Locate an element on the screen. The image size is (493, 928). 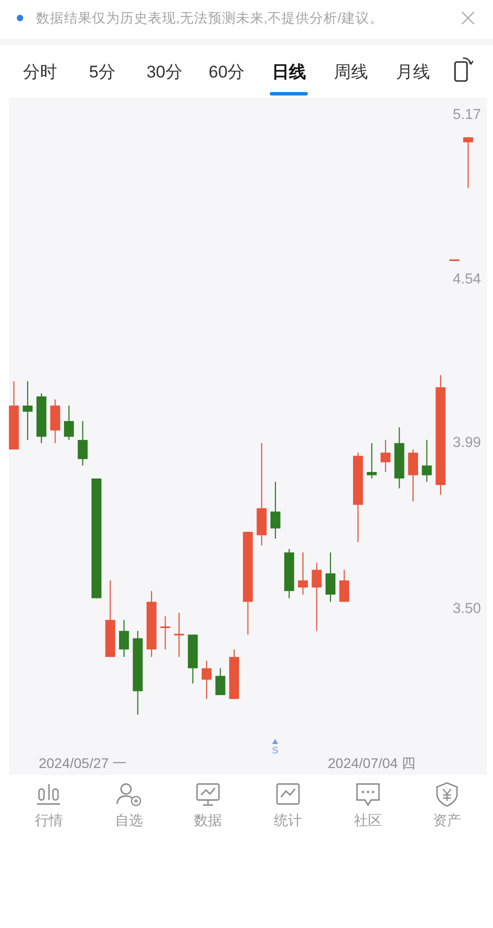
text: 30分 is located at coordinates (164, 72).